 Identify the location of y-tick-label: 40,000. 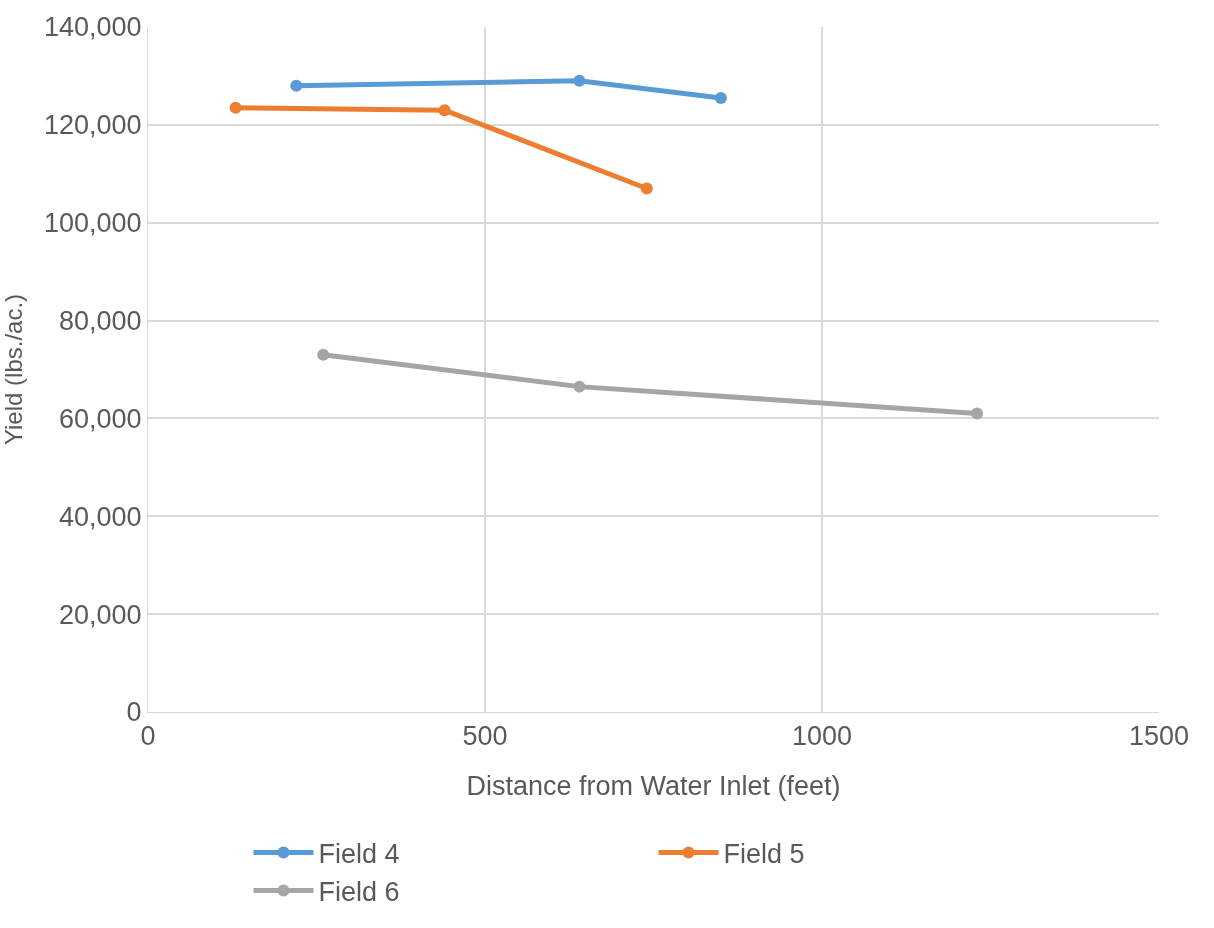
(100, 516).